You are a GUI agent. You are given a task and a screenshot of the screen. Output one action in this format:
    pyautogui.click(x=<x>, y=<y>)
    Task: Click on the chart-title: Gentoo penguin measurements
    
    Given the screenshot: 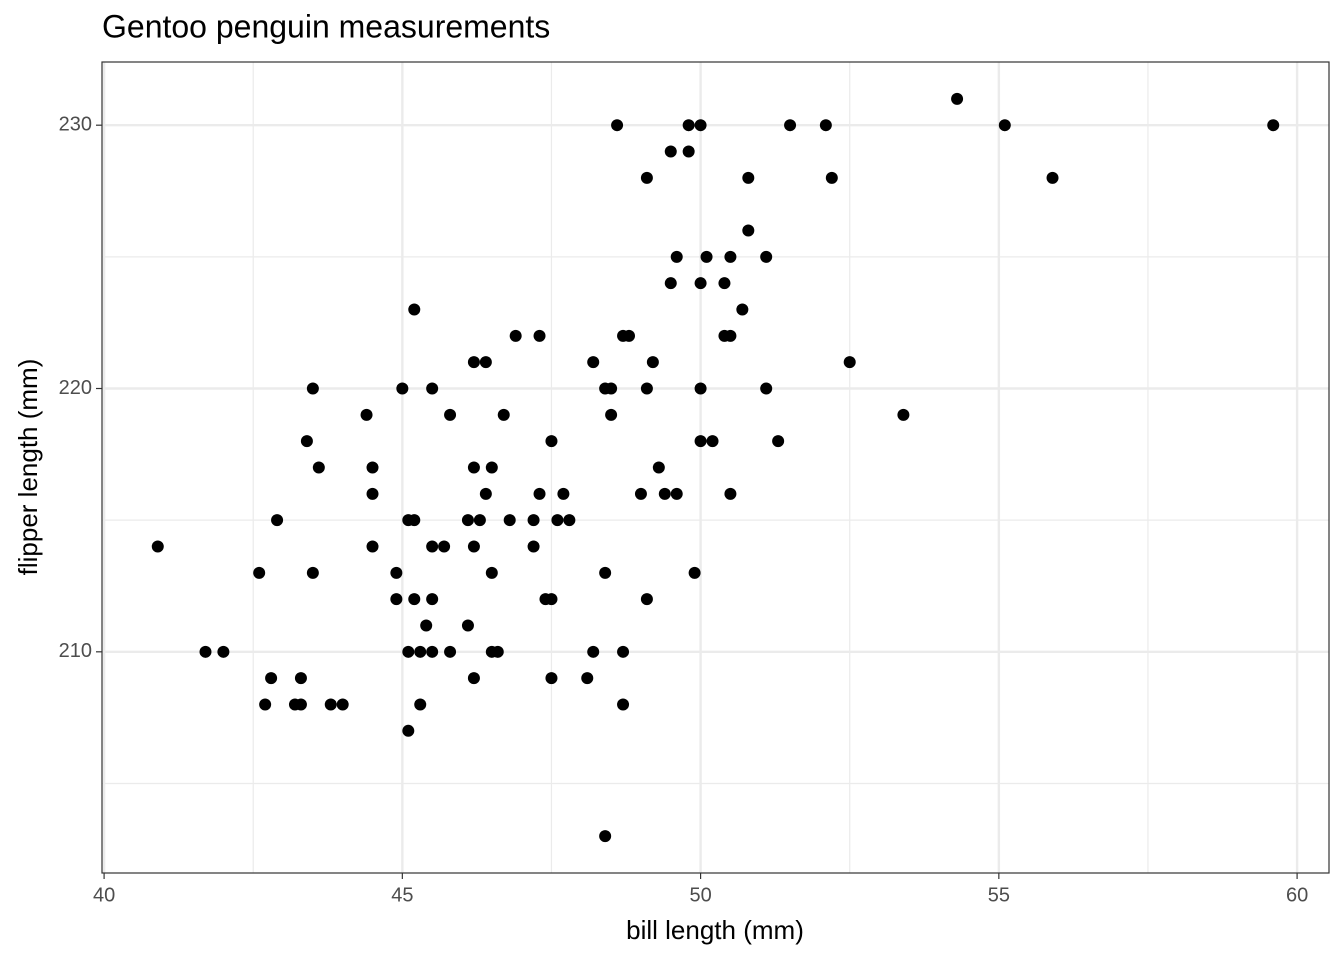 What is the action you would take?
    pyautogui.click(x=326, y=26)
    